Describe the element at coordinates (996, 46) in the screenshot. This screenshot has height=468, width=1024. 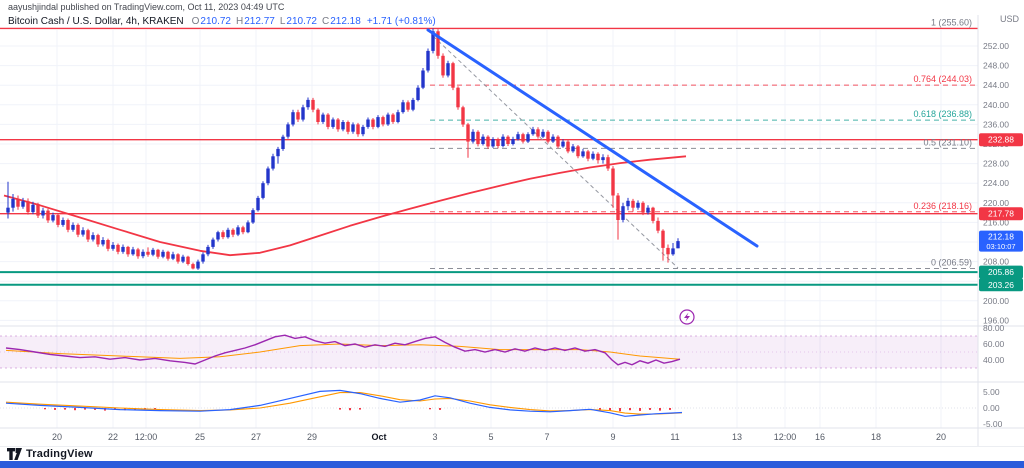
I see `svg-text: 252.00` at that location.